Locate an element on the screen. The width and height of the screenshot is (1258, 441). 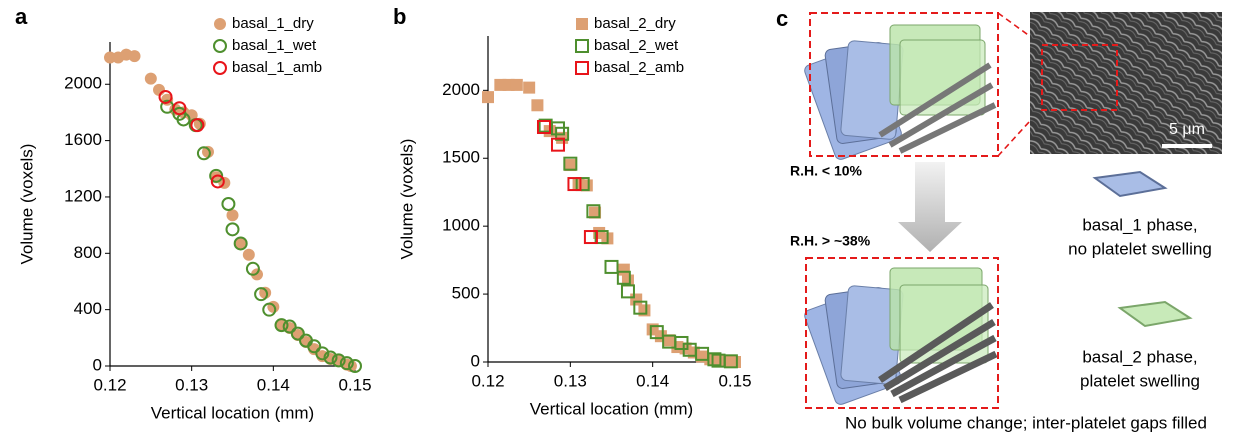
arrow is located at coordinates (930, 207).